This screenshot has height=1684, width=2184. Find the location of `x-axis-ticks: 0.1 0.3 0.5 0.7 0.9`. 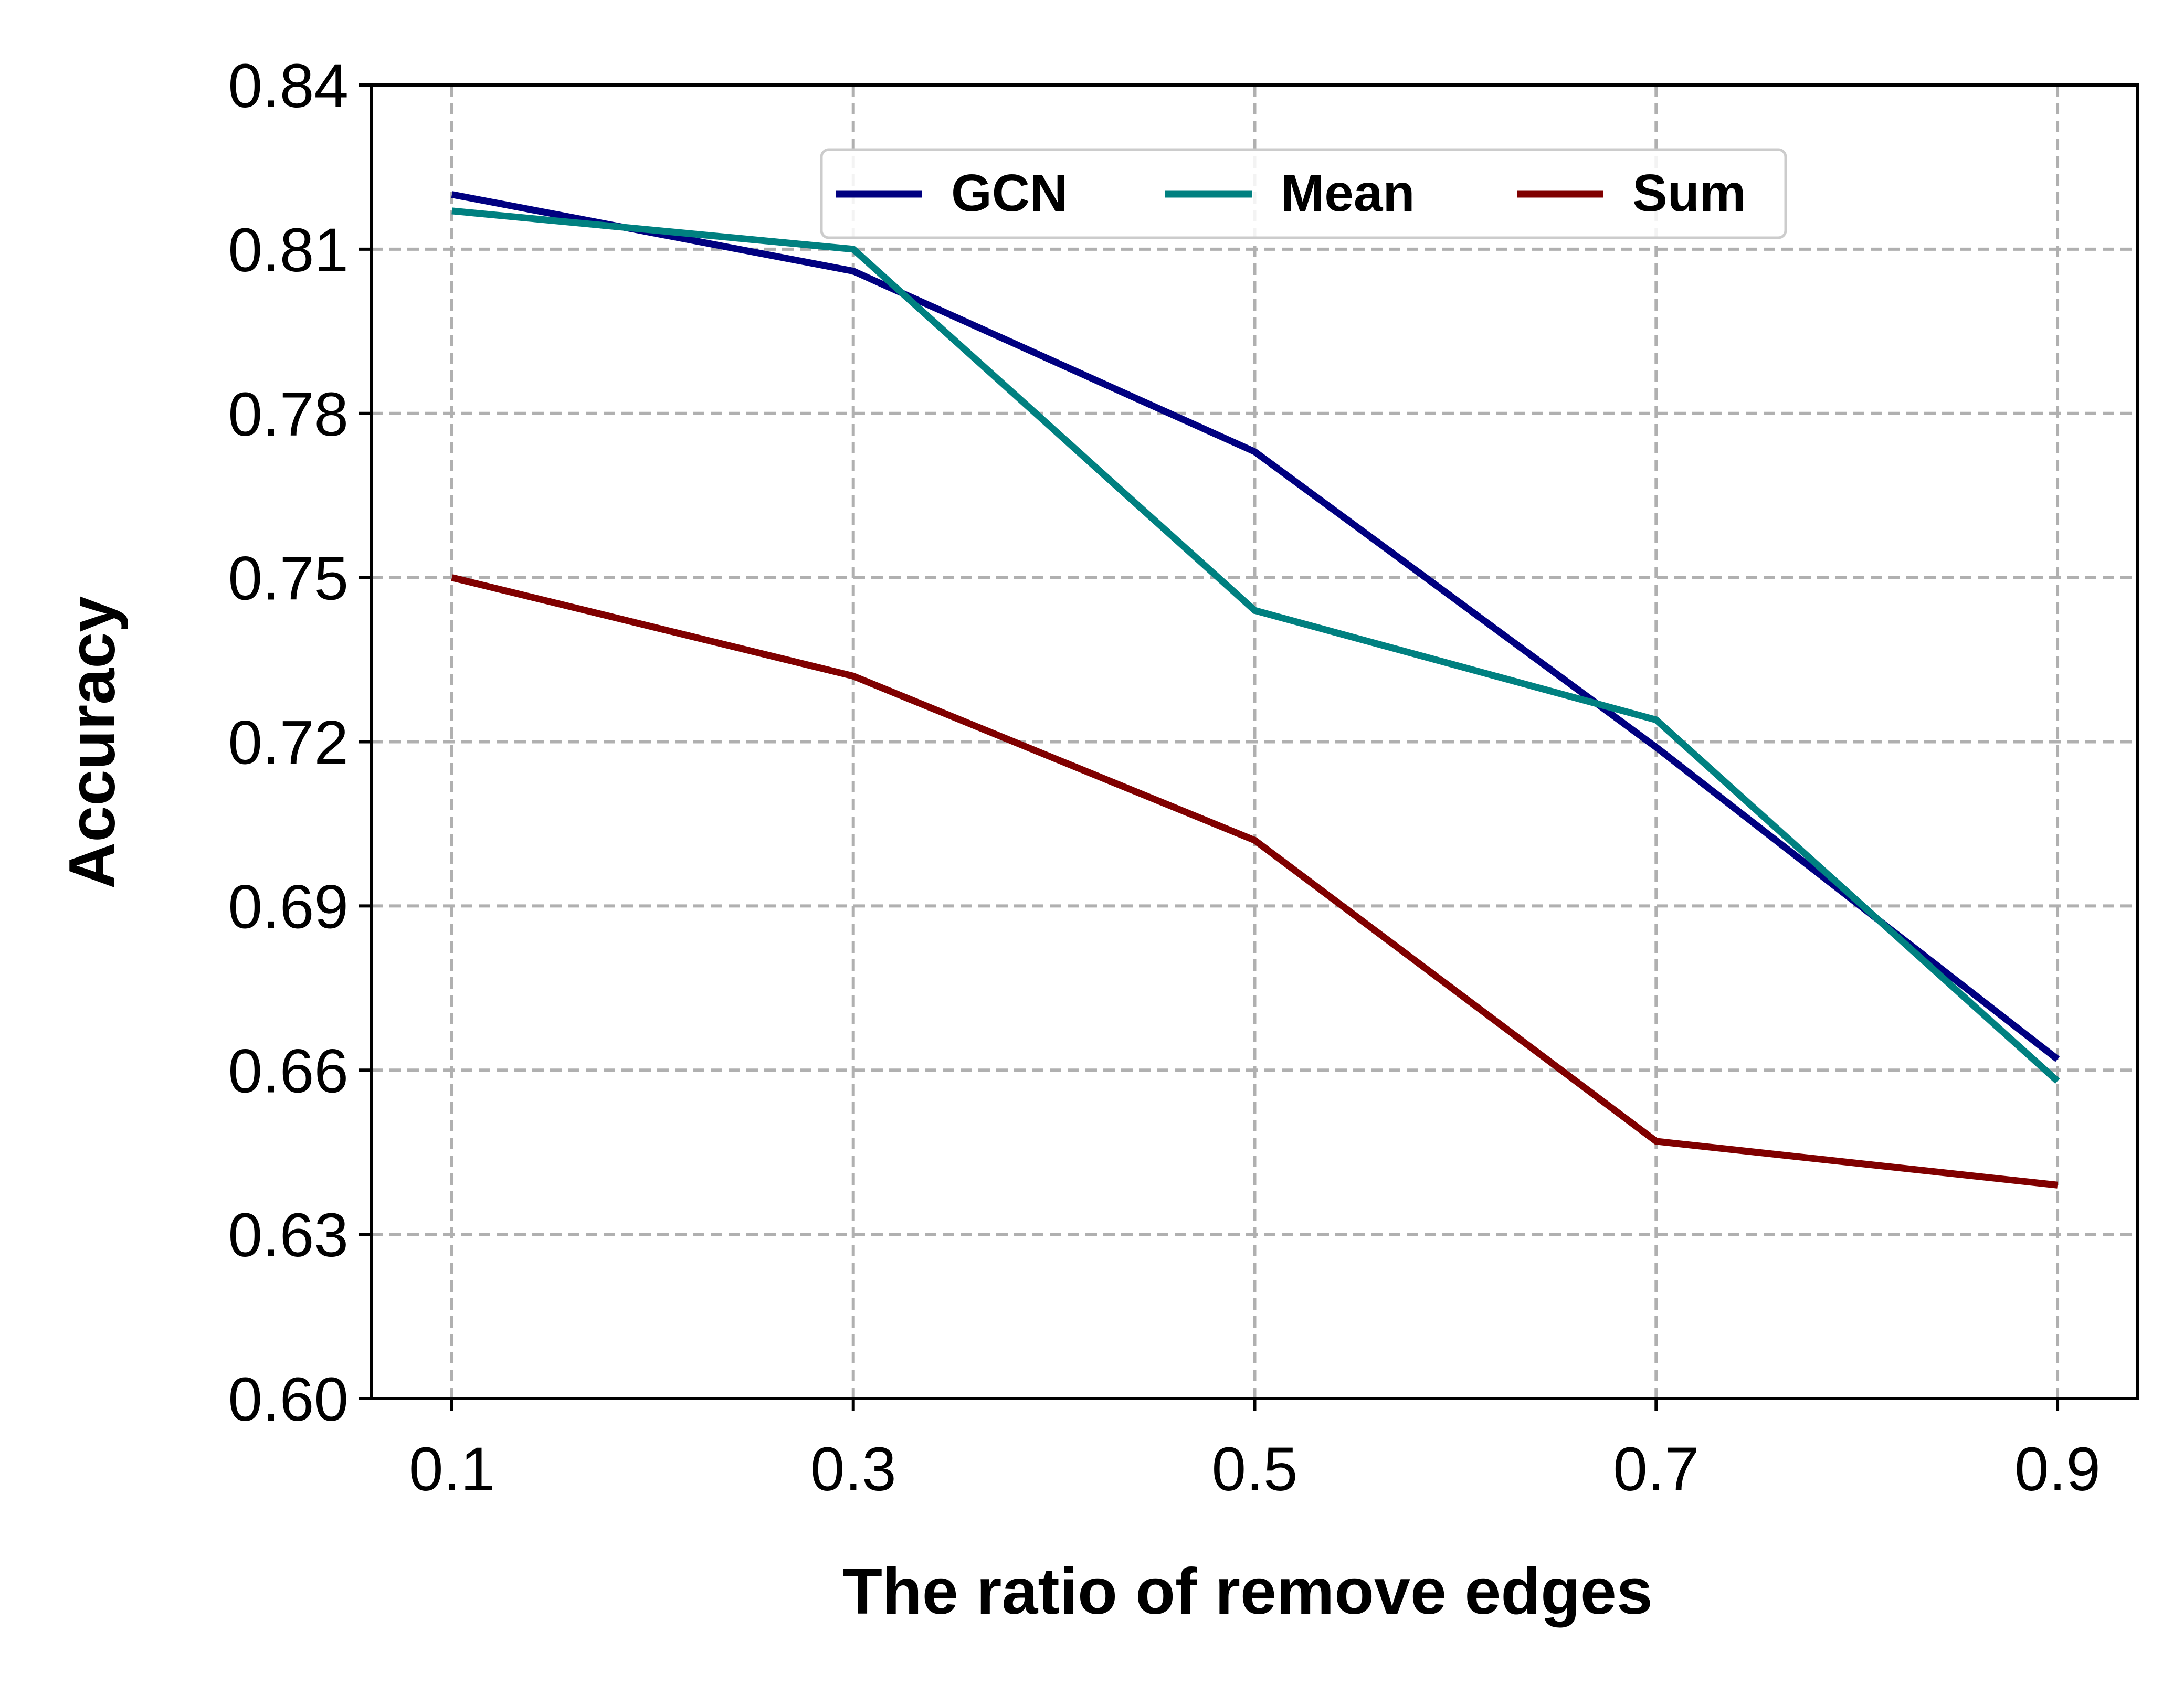

x-axis-ticks: 0.1 0.3 0.5 0.7 0.9 is located at coordinates (1255, 1451).